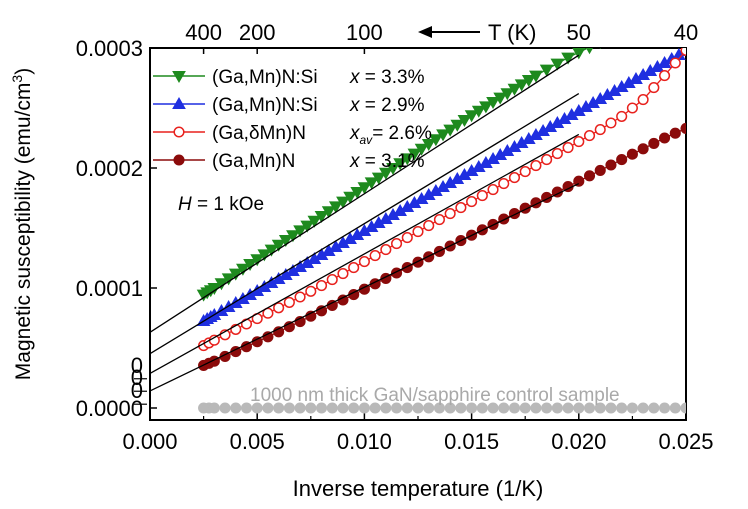 This screenshot has height=509, width=748. Describe the element at coordinates (685, 441) in the screenshot. I see `x-tick-label: 0.025` at that location.